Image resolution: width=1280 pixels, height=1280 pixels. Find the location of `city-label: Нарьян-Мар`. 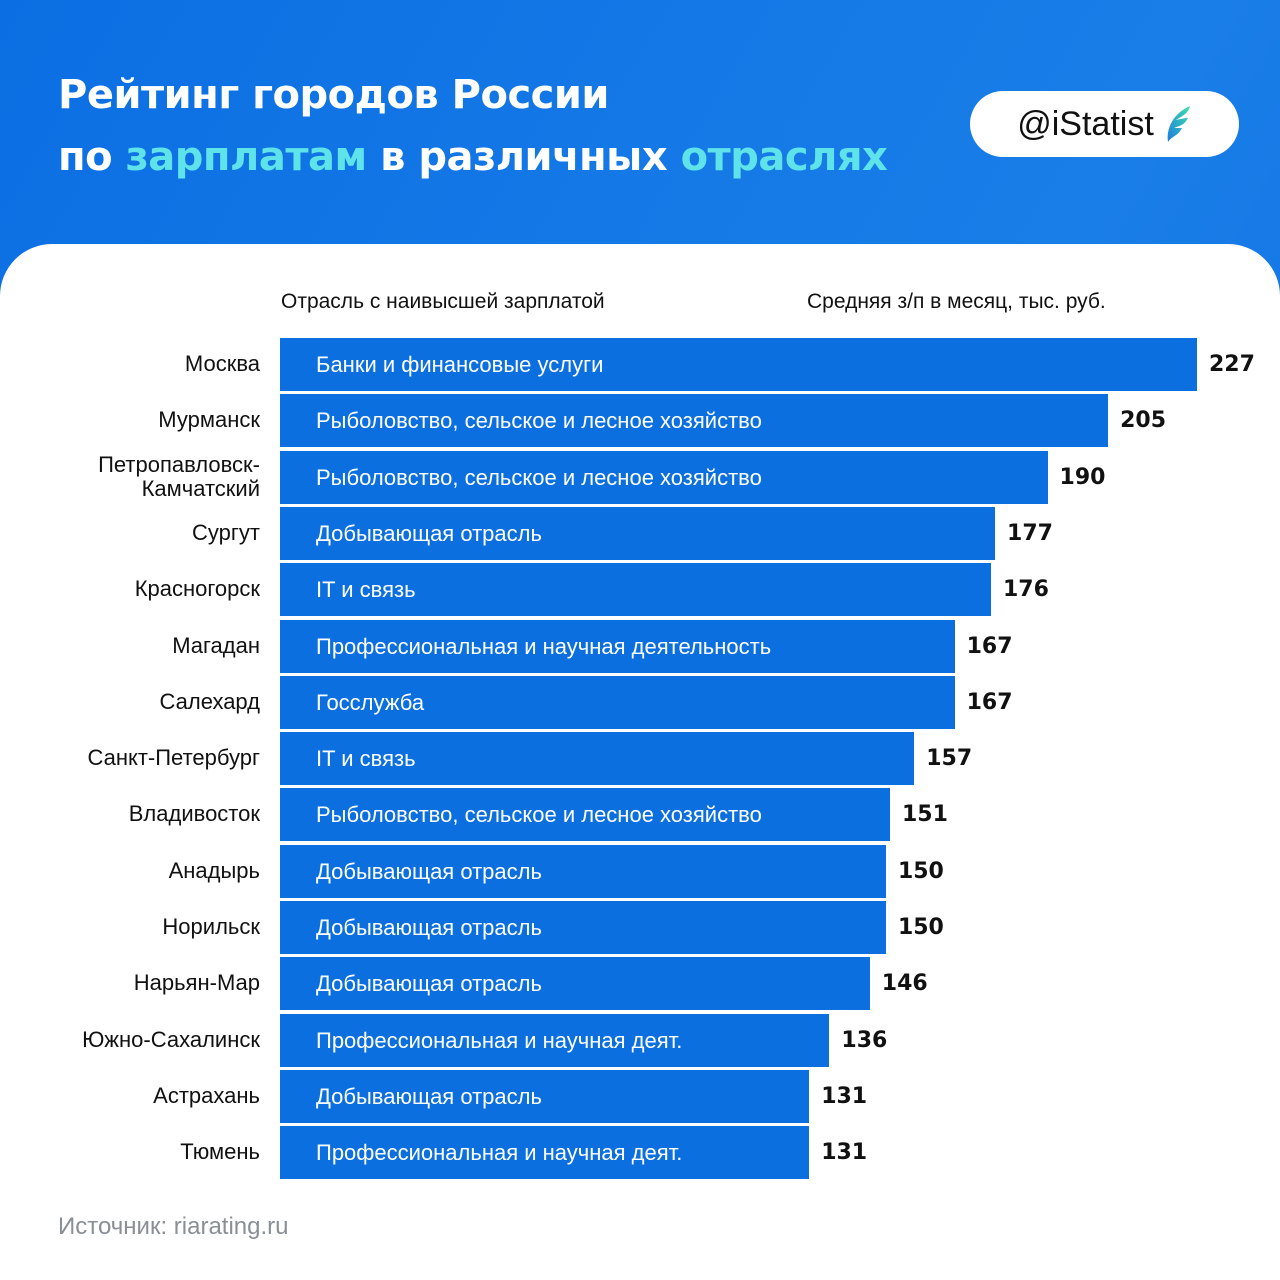

city-label: Нарьян-Мар is located at coordinates (196, 983).